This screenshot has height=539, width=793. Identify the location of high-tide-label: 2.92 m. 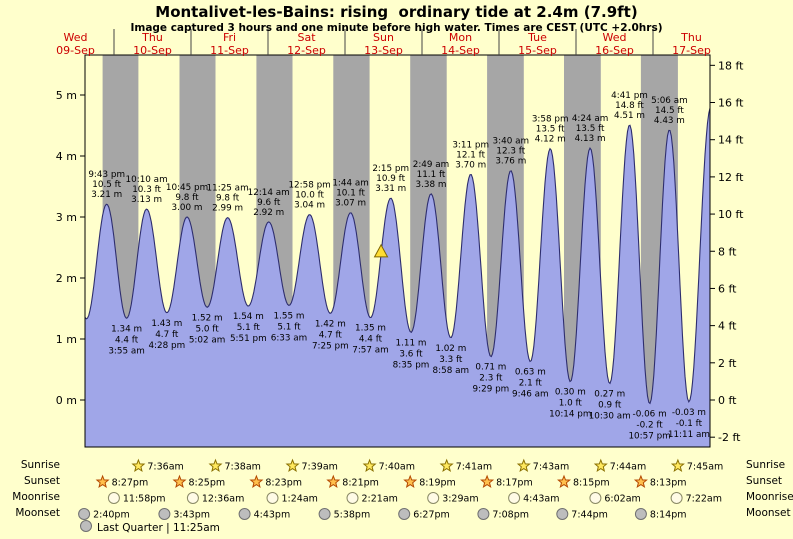
(268, 213).